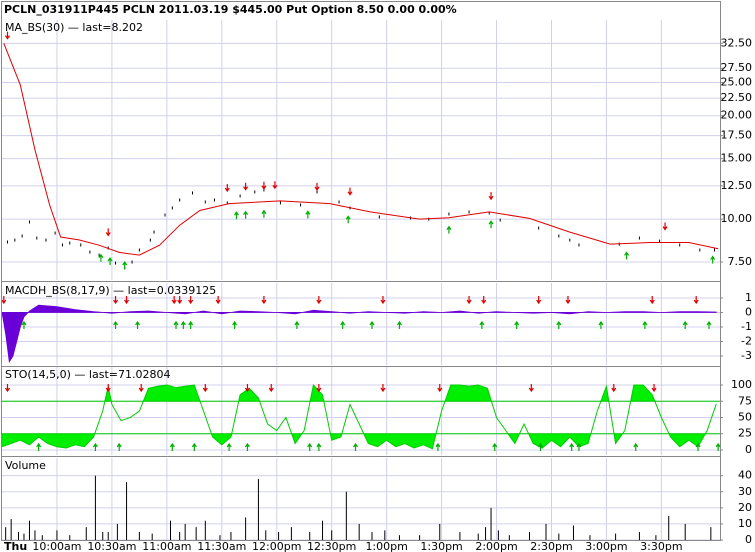 The height and width of the screenshot is (552, 755). I want to click on x-tick-label: 11:00am, so click(166, 546).